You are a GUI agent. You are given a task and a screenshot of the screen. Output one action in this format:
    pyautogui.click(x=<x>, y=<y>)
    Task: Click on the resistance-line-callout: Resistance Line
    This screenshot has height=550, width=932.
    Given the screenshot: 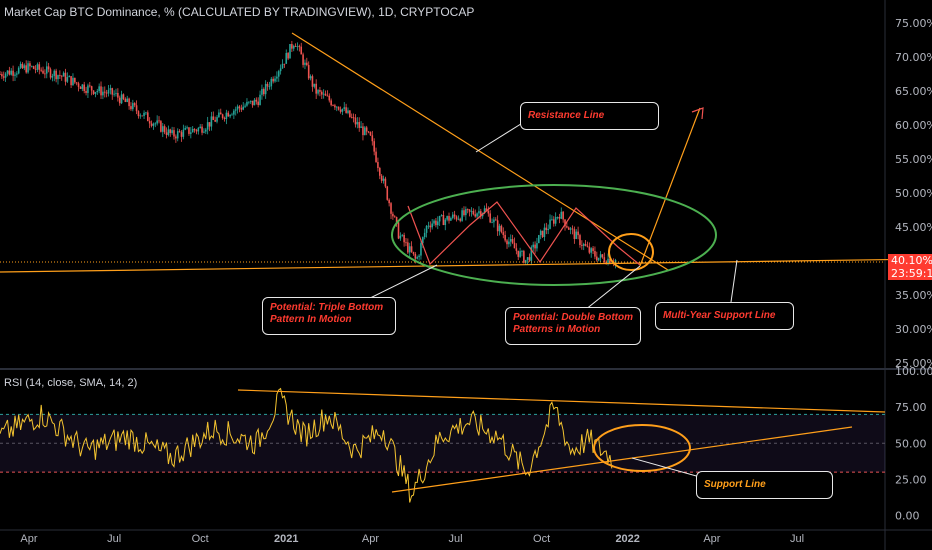 What is the action you would take?
    pyautogui.click(x=589, y=116)
    